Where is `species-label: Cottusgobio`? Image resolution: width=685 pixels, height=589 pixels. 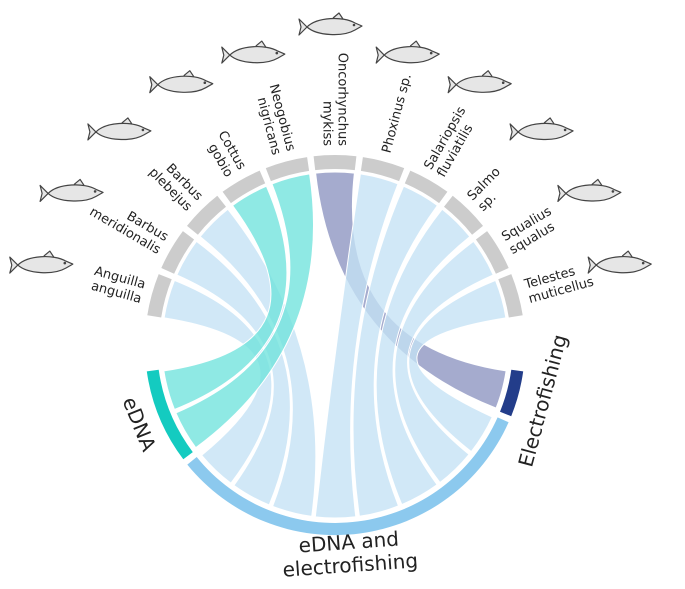
species-label: Cottusgobio is located at coordinates (225, 154).